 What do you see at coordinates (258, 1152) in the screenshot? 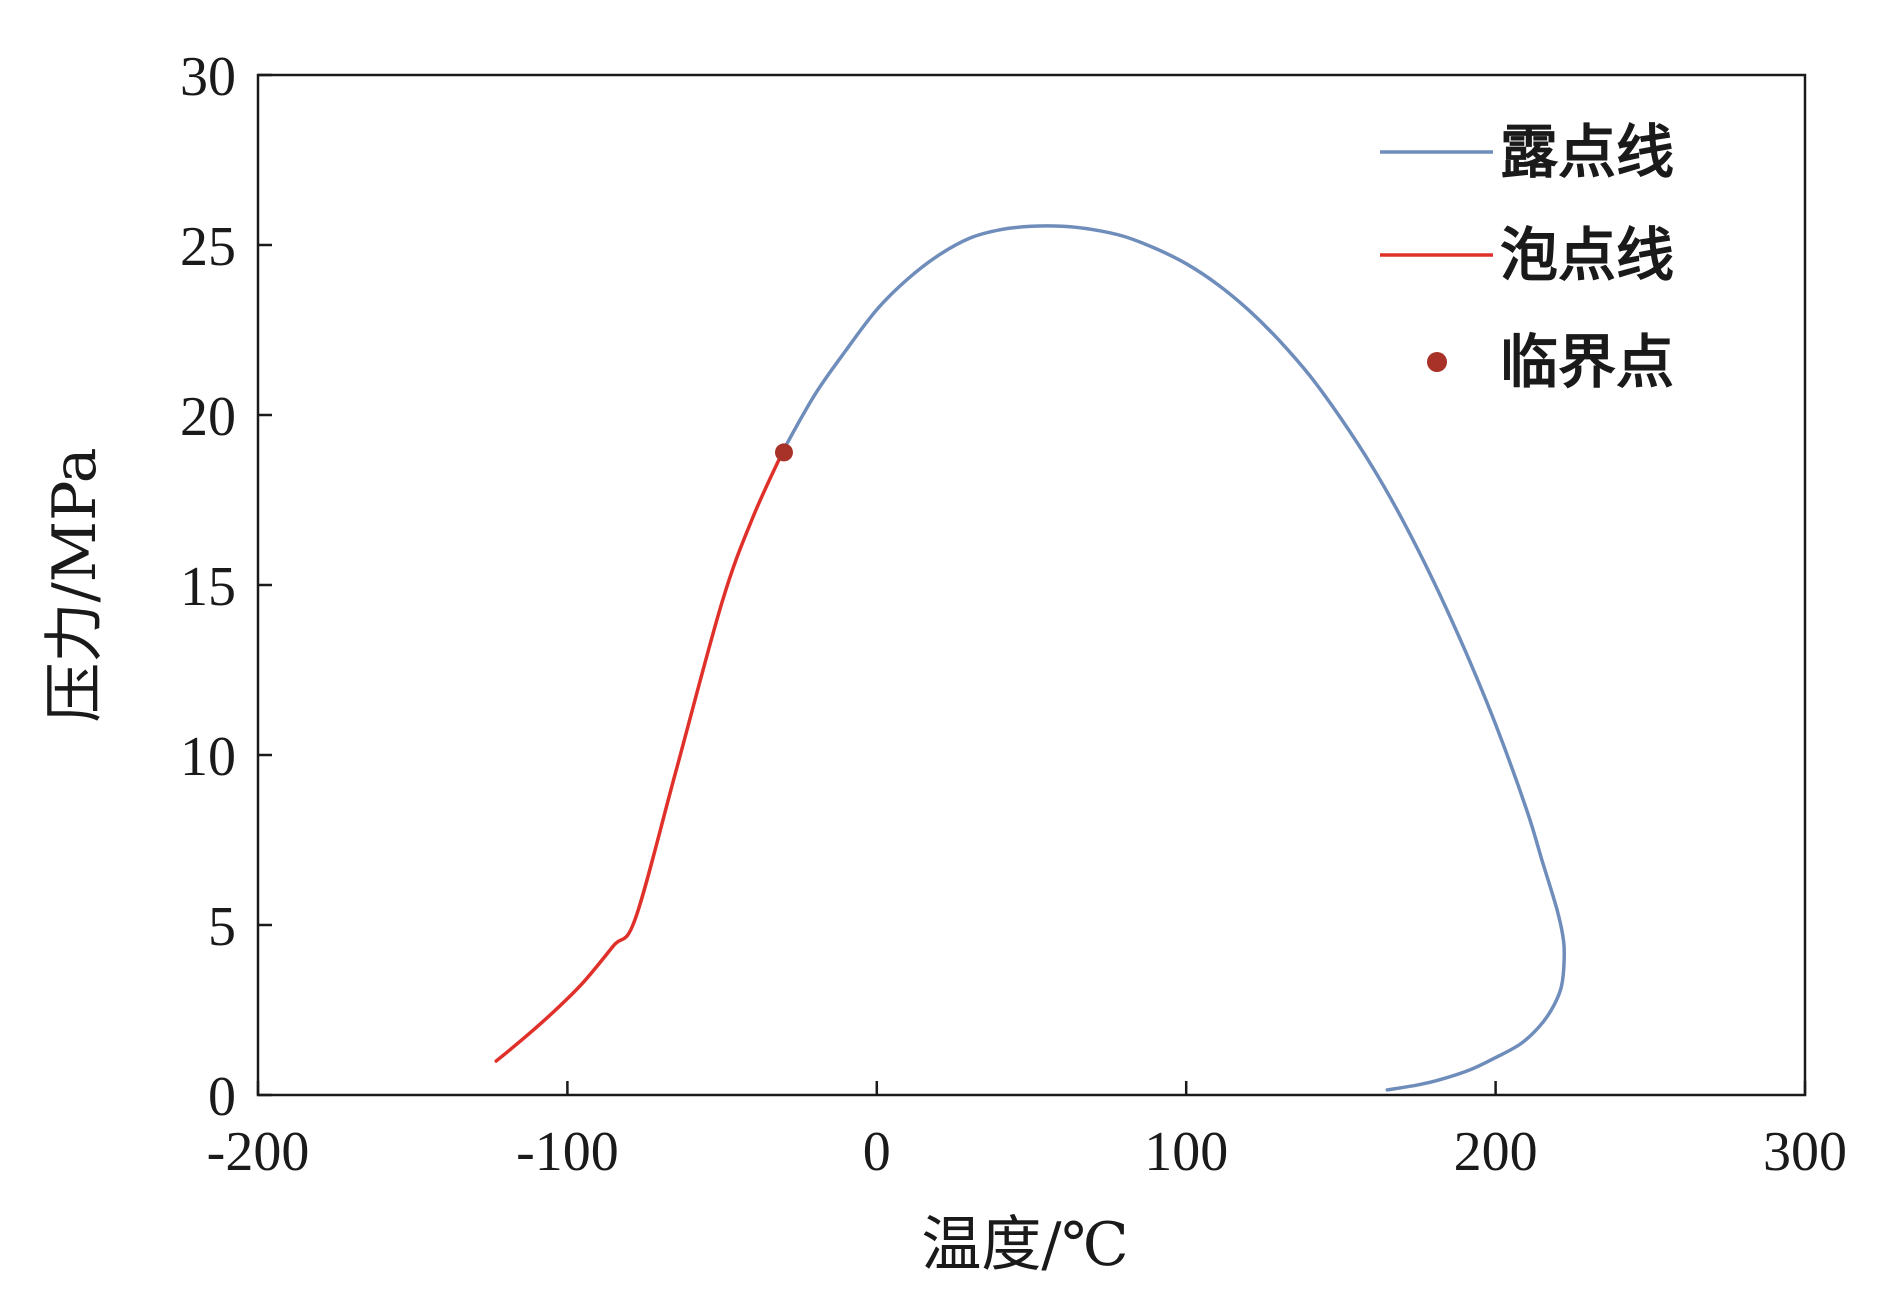
I see `x-tick-label: -200` at bounding box center [258, 1152].